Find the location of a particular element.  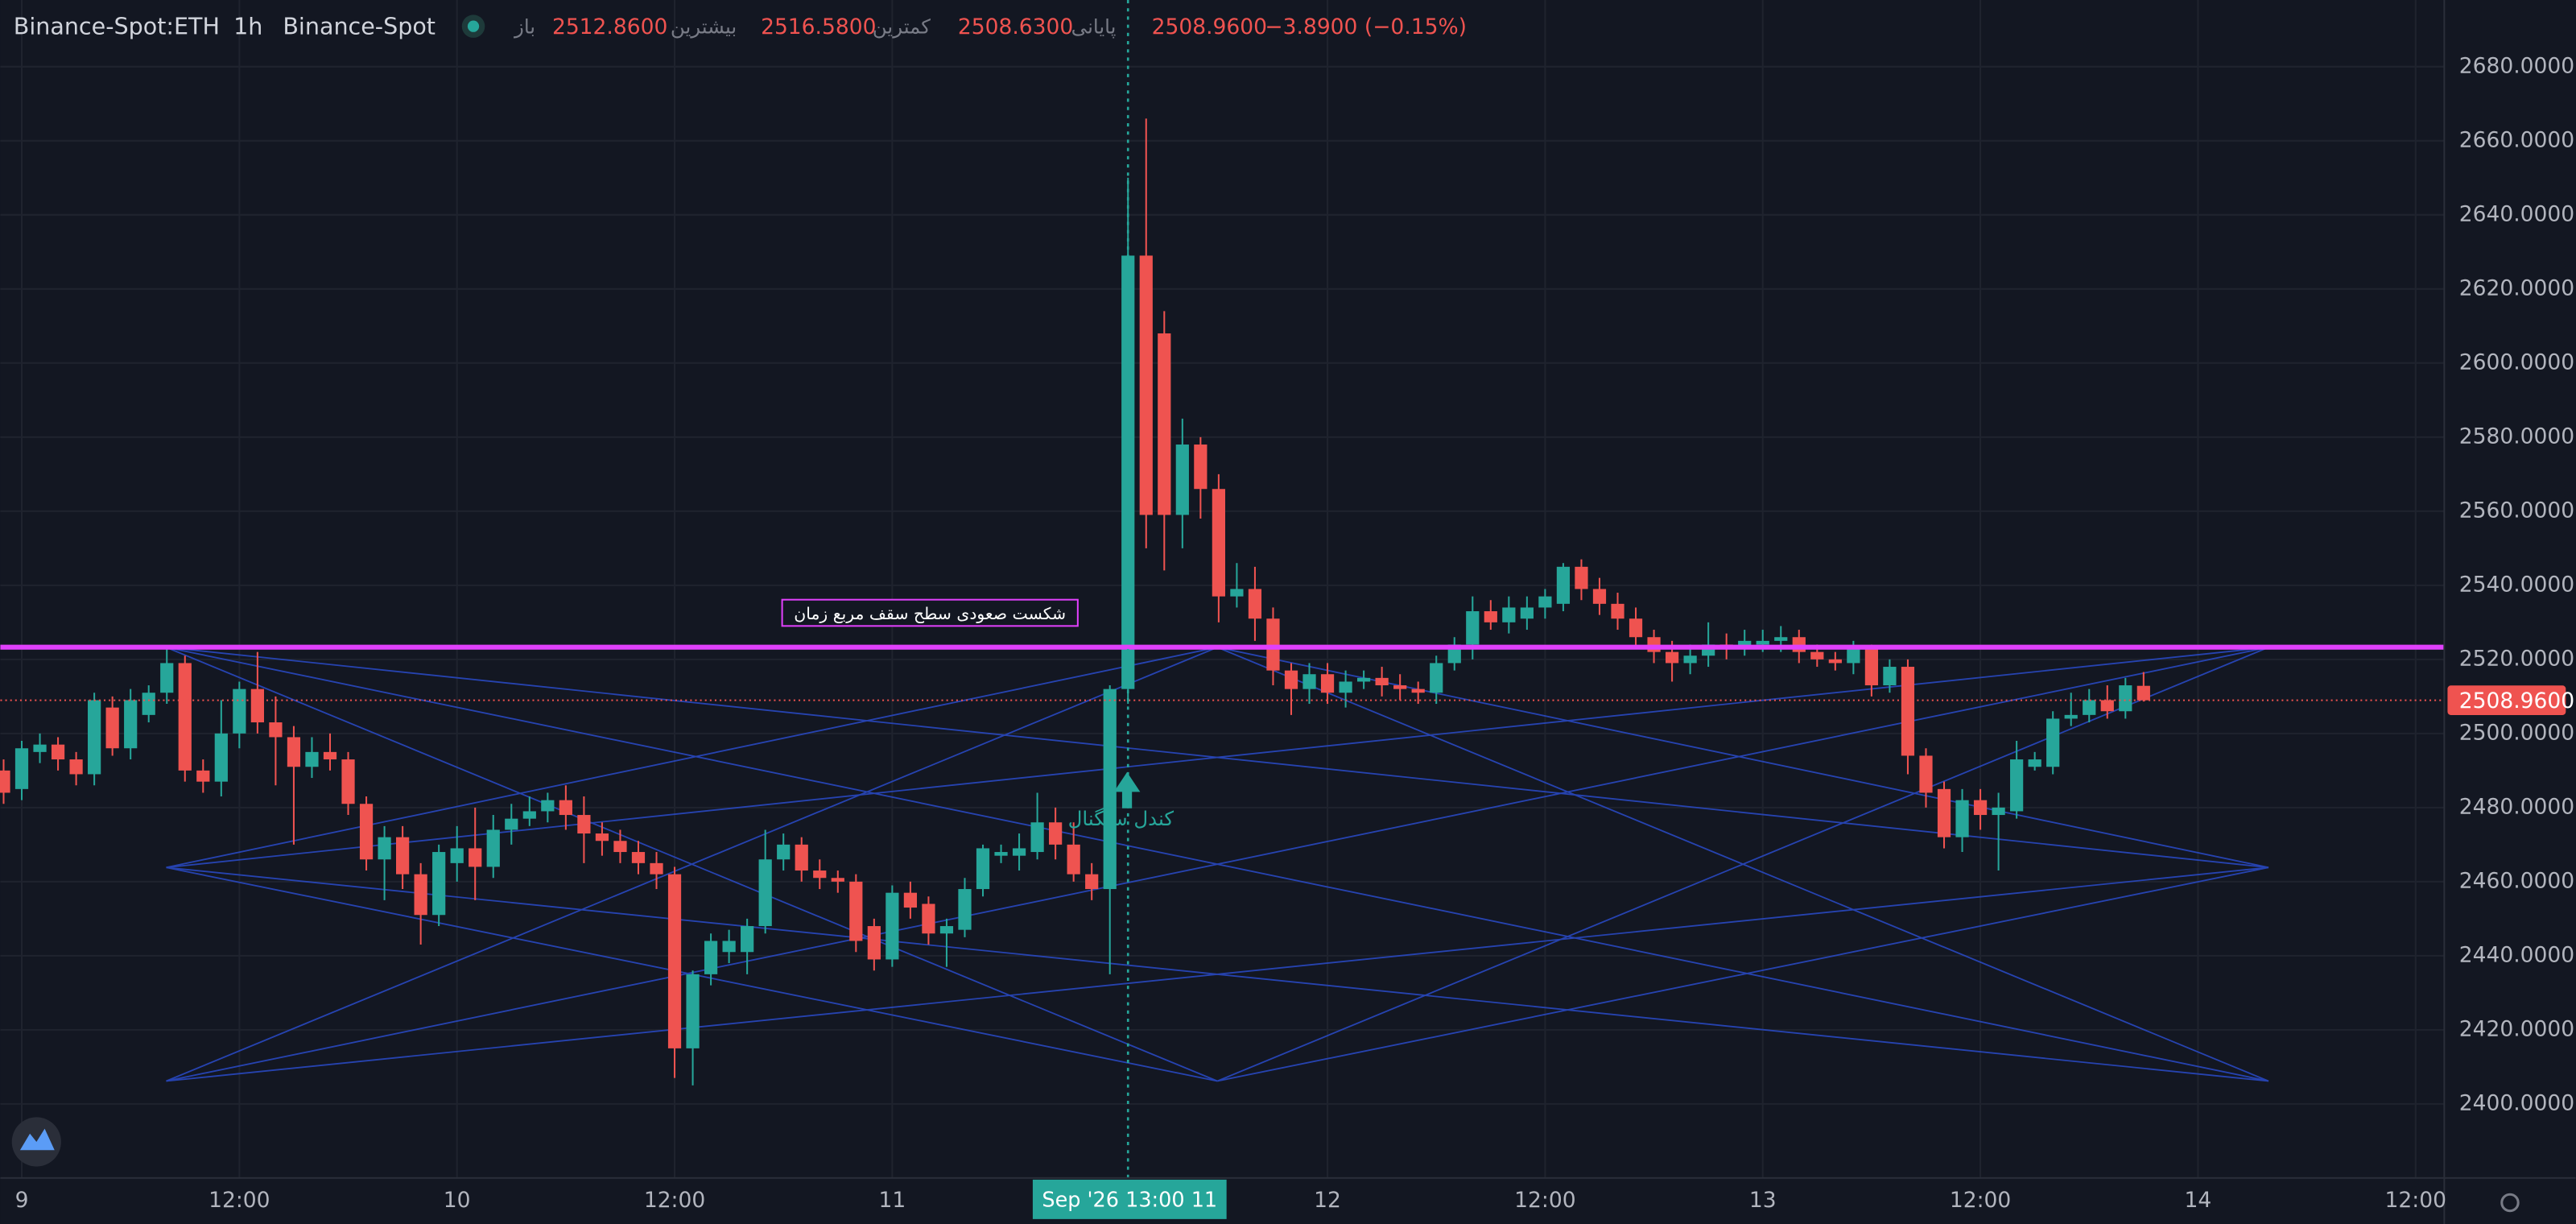

exchange: Binance-Spot is located at coordinates (359, 26).